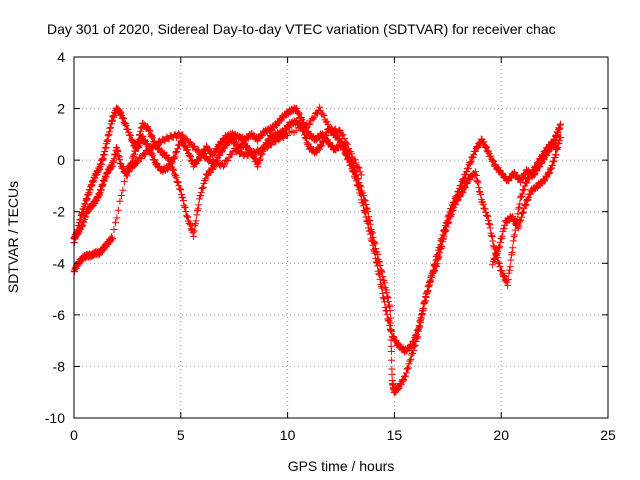 This screenshot has height=480, width=640. Describe the element at coordinates (61, 109) in the screenshot. I see `y-tick-label: 2` at that location.